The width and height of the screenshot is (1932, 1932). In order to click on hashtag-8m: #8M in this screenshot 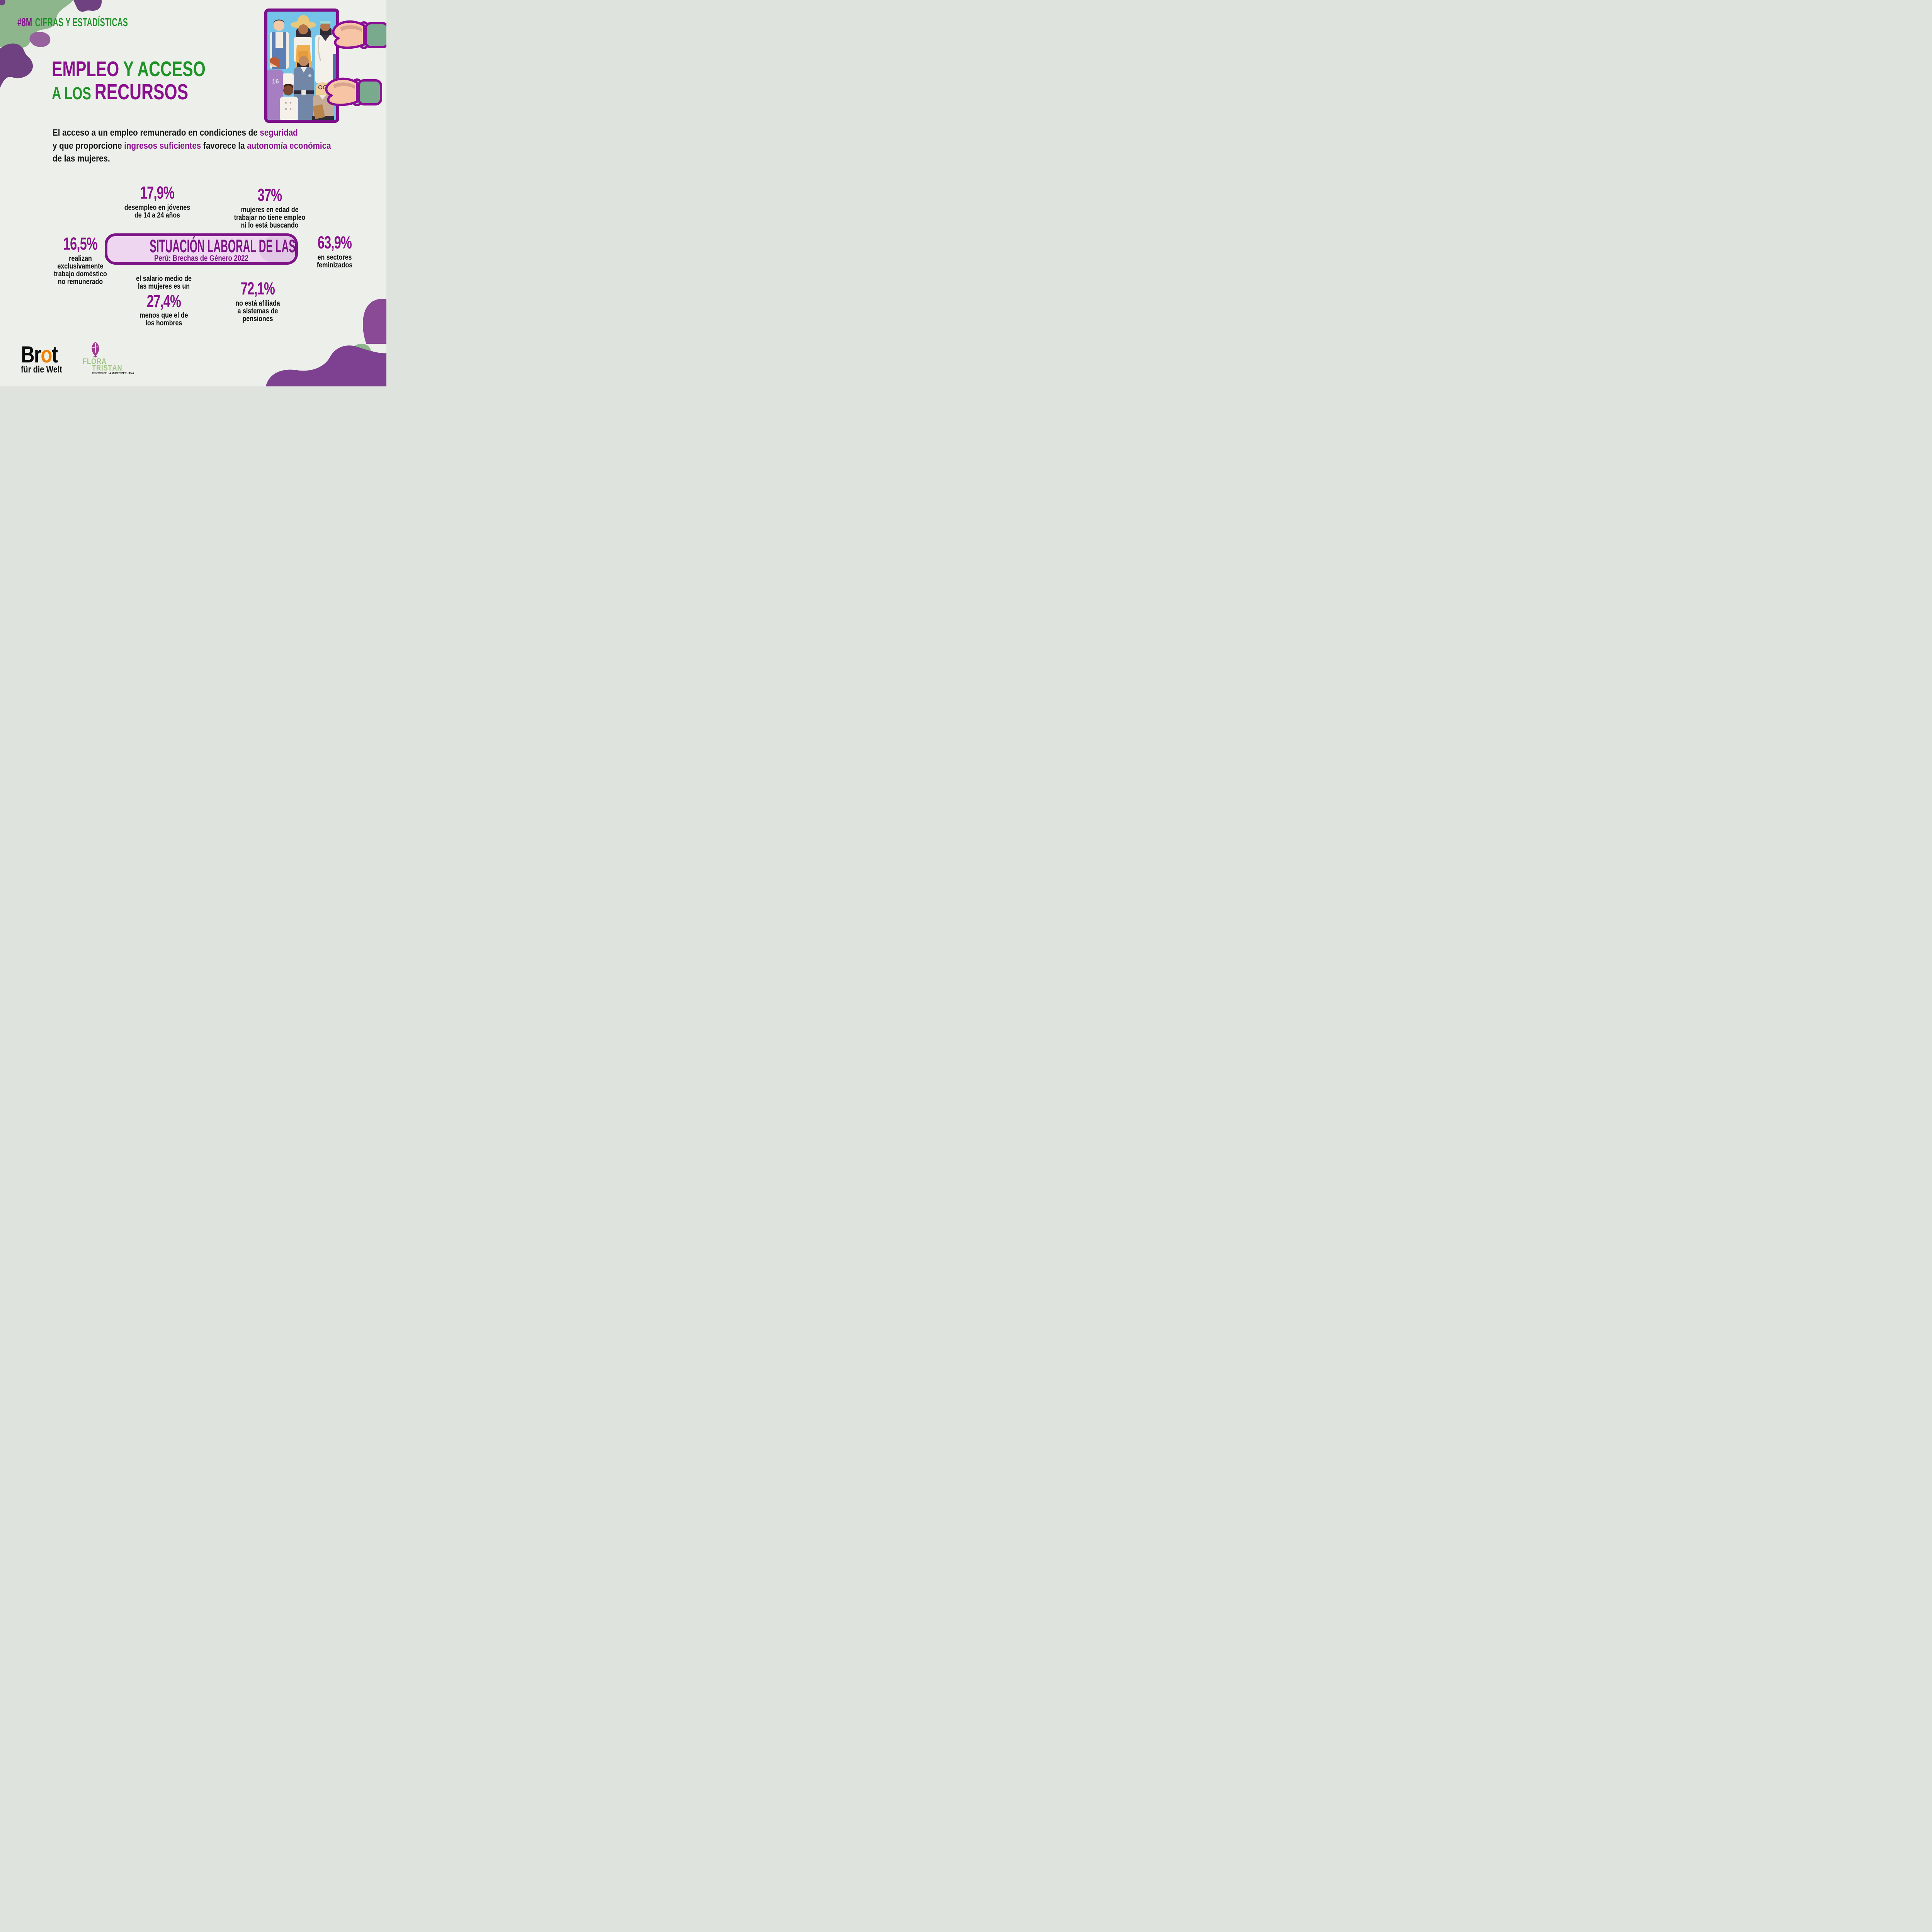, I will do `click(25, 22)`.